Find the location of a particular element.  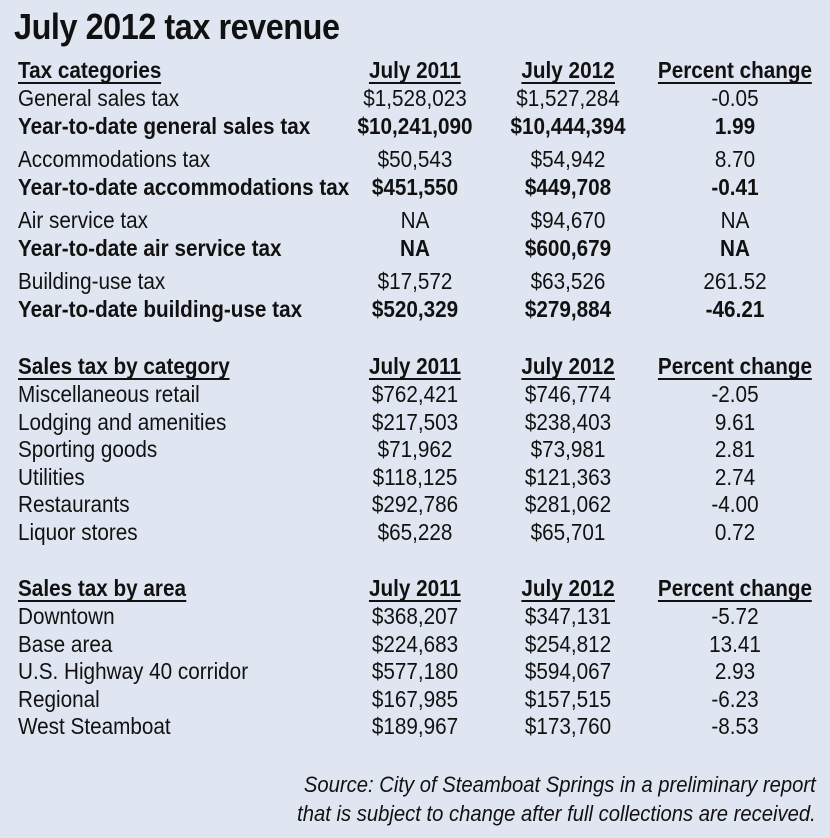

value-july-2011: $1,528,023 is located at coordinates (415, 98).